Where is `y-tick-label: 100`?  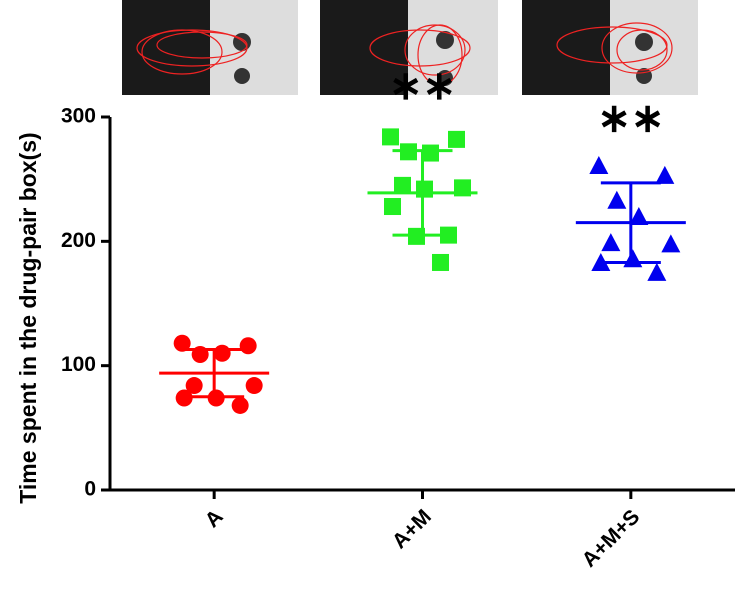
y-tick-label: 100 is located at coordinates (78, 364).